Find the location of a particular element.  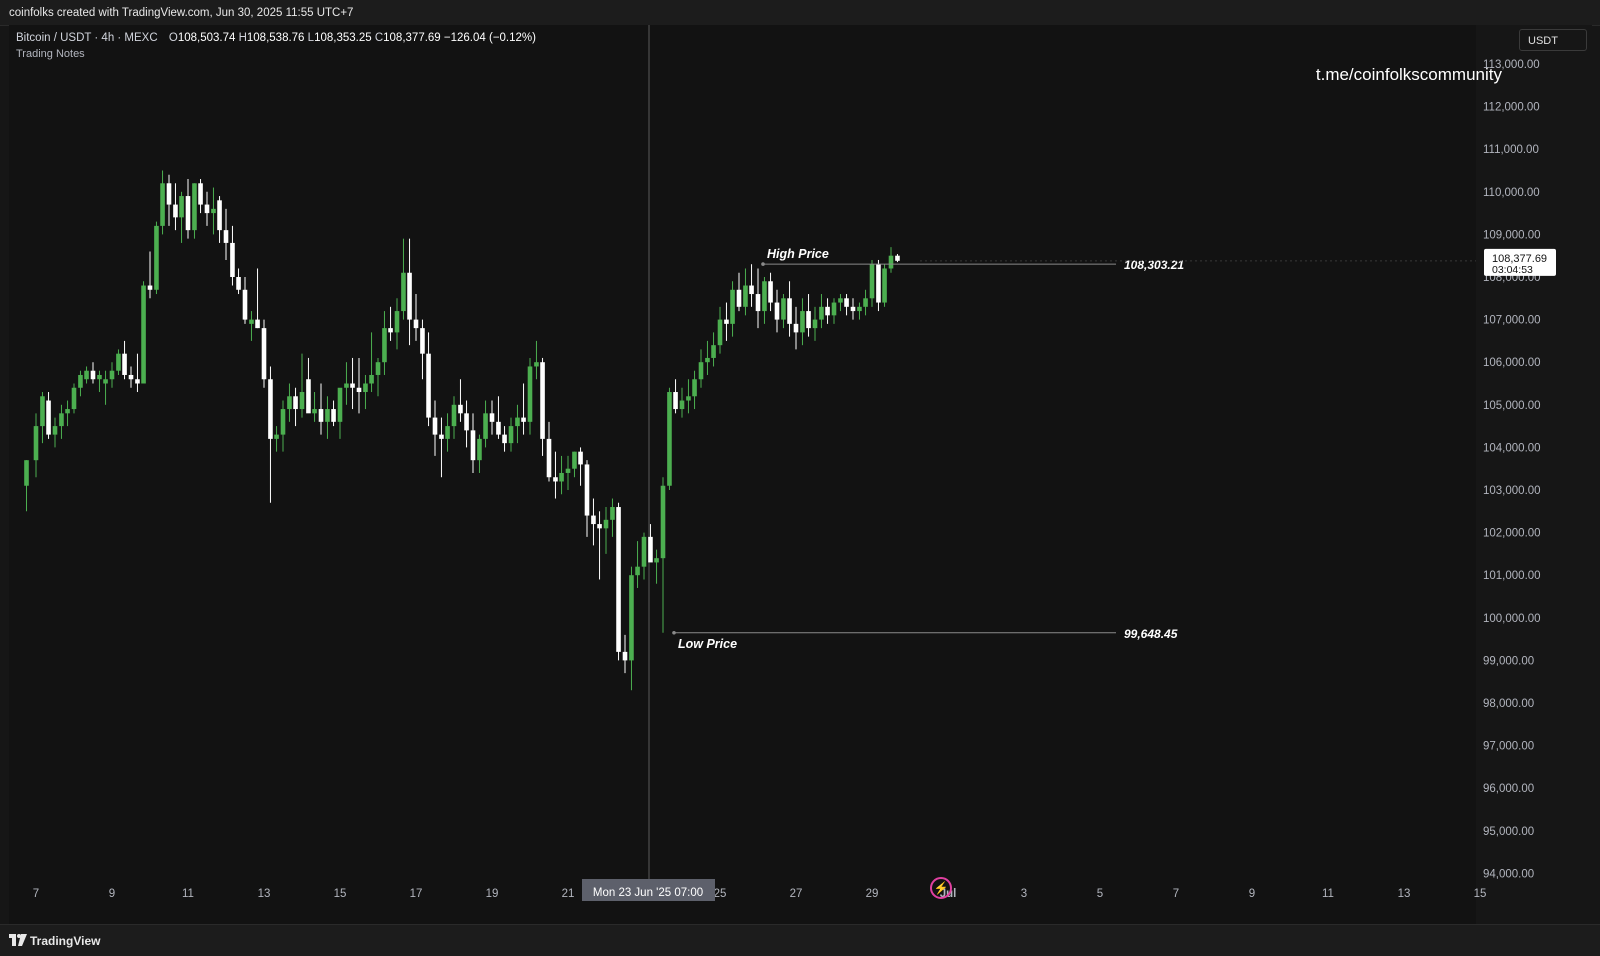

low-price-label: Low Price is located at coordinates (707, 644).